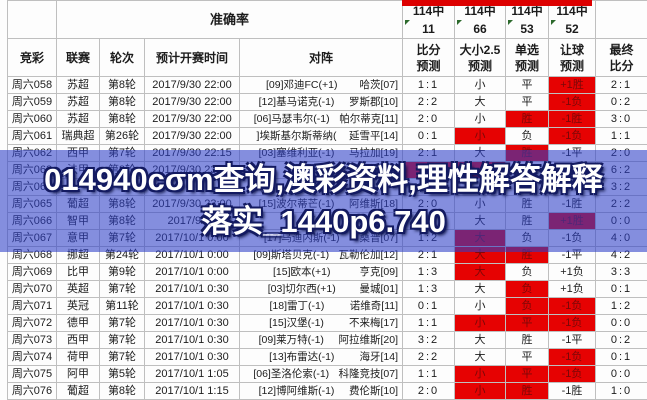  I want to click on away-team: 科隆竞技[07], so click(368, 374).